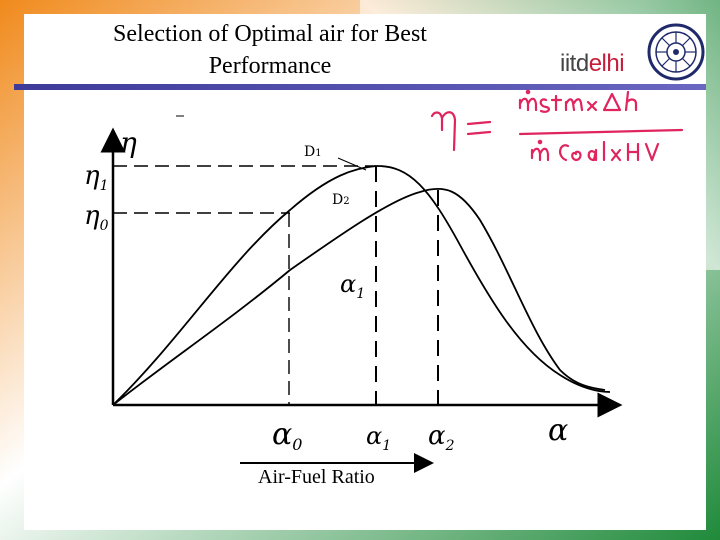  What do you see at coordinates (128, 142) in the screenshot?
I see `y-axis-label: η` at bounding box center [128, 142].